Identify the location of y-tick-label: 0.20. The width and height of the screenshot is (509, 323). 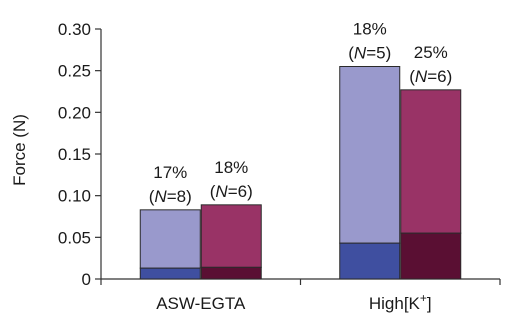
(74, 112).